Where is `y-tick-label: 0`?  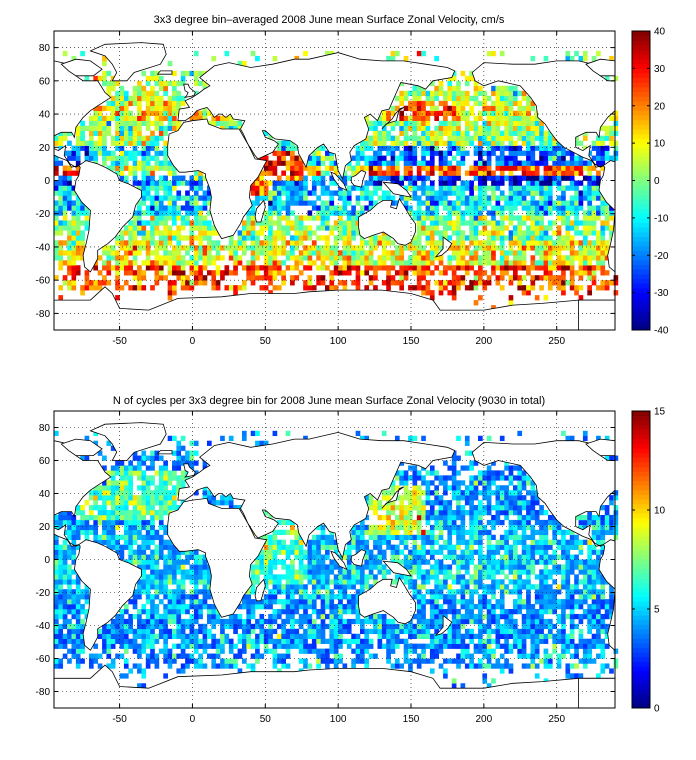 y-tick-label: 0 is located at coordinates (47, 181).